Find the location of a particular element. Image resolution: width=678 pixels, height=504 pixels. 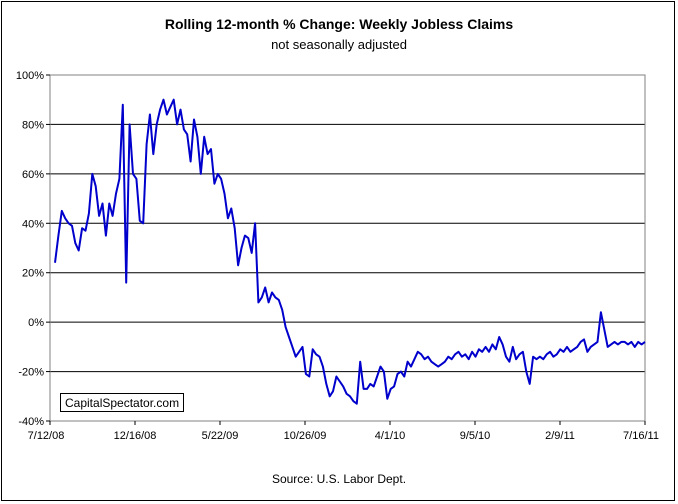

y-tick-label: -20% is located at coordinates (31, 373).